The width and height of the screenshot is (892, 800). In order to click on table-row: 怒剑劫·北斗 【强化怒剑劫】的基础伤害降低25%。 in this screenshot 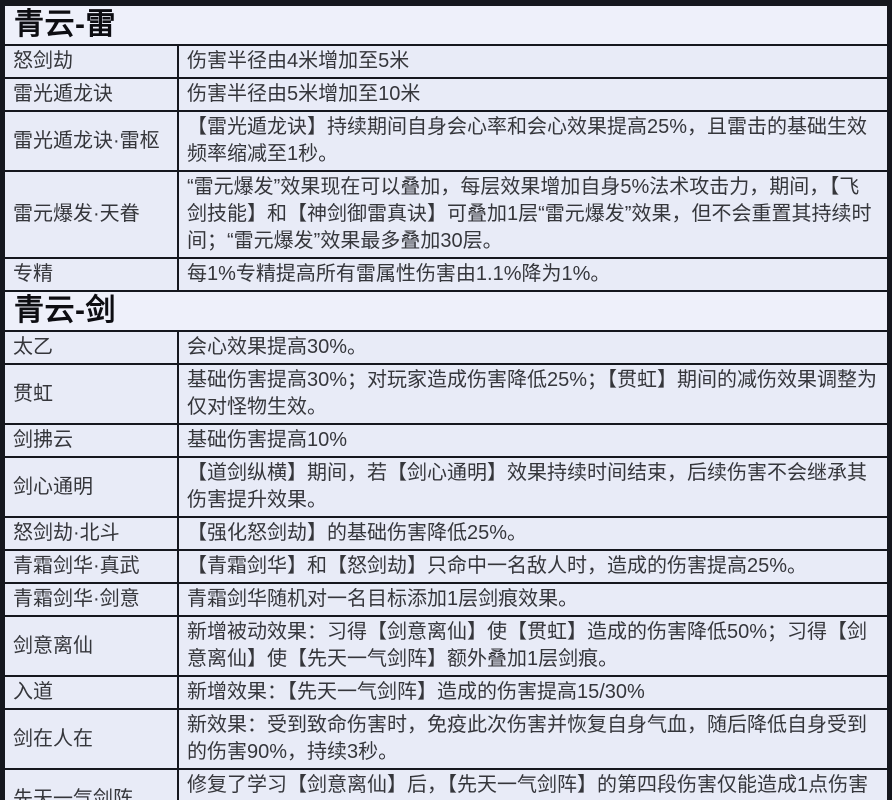, I will do `click(446, 533)`.